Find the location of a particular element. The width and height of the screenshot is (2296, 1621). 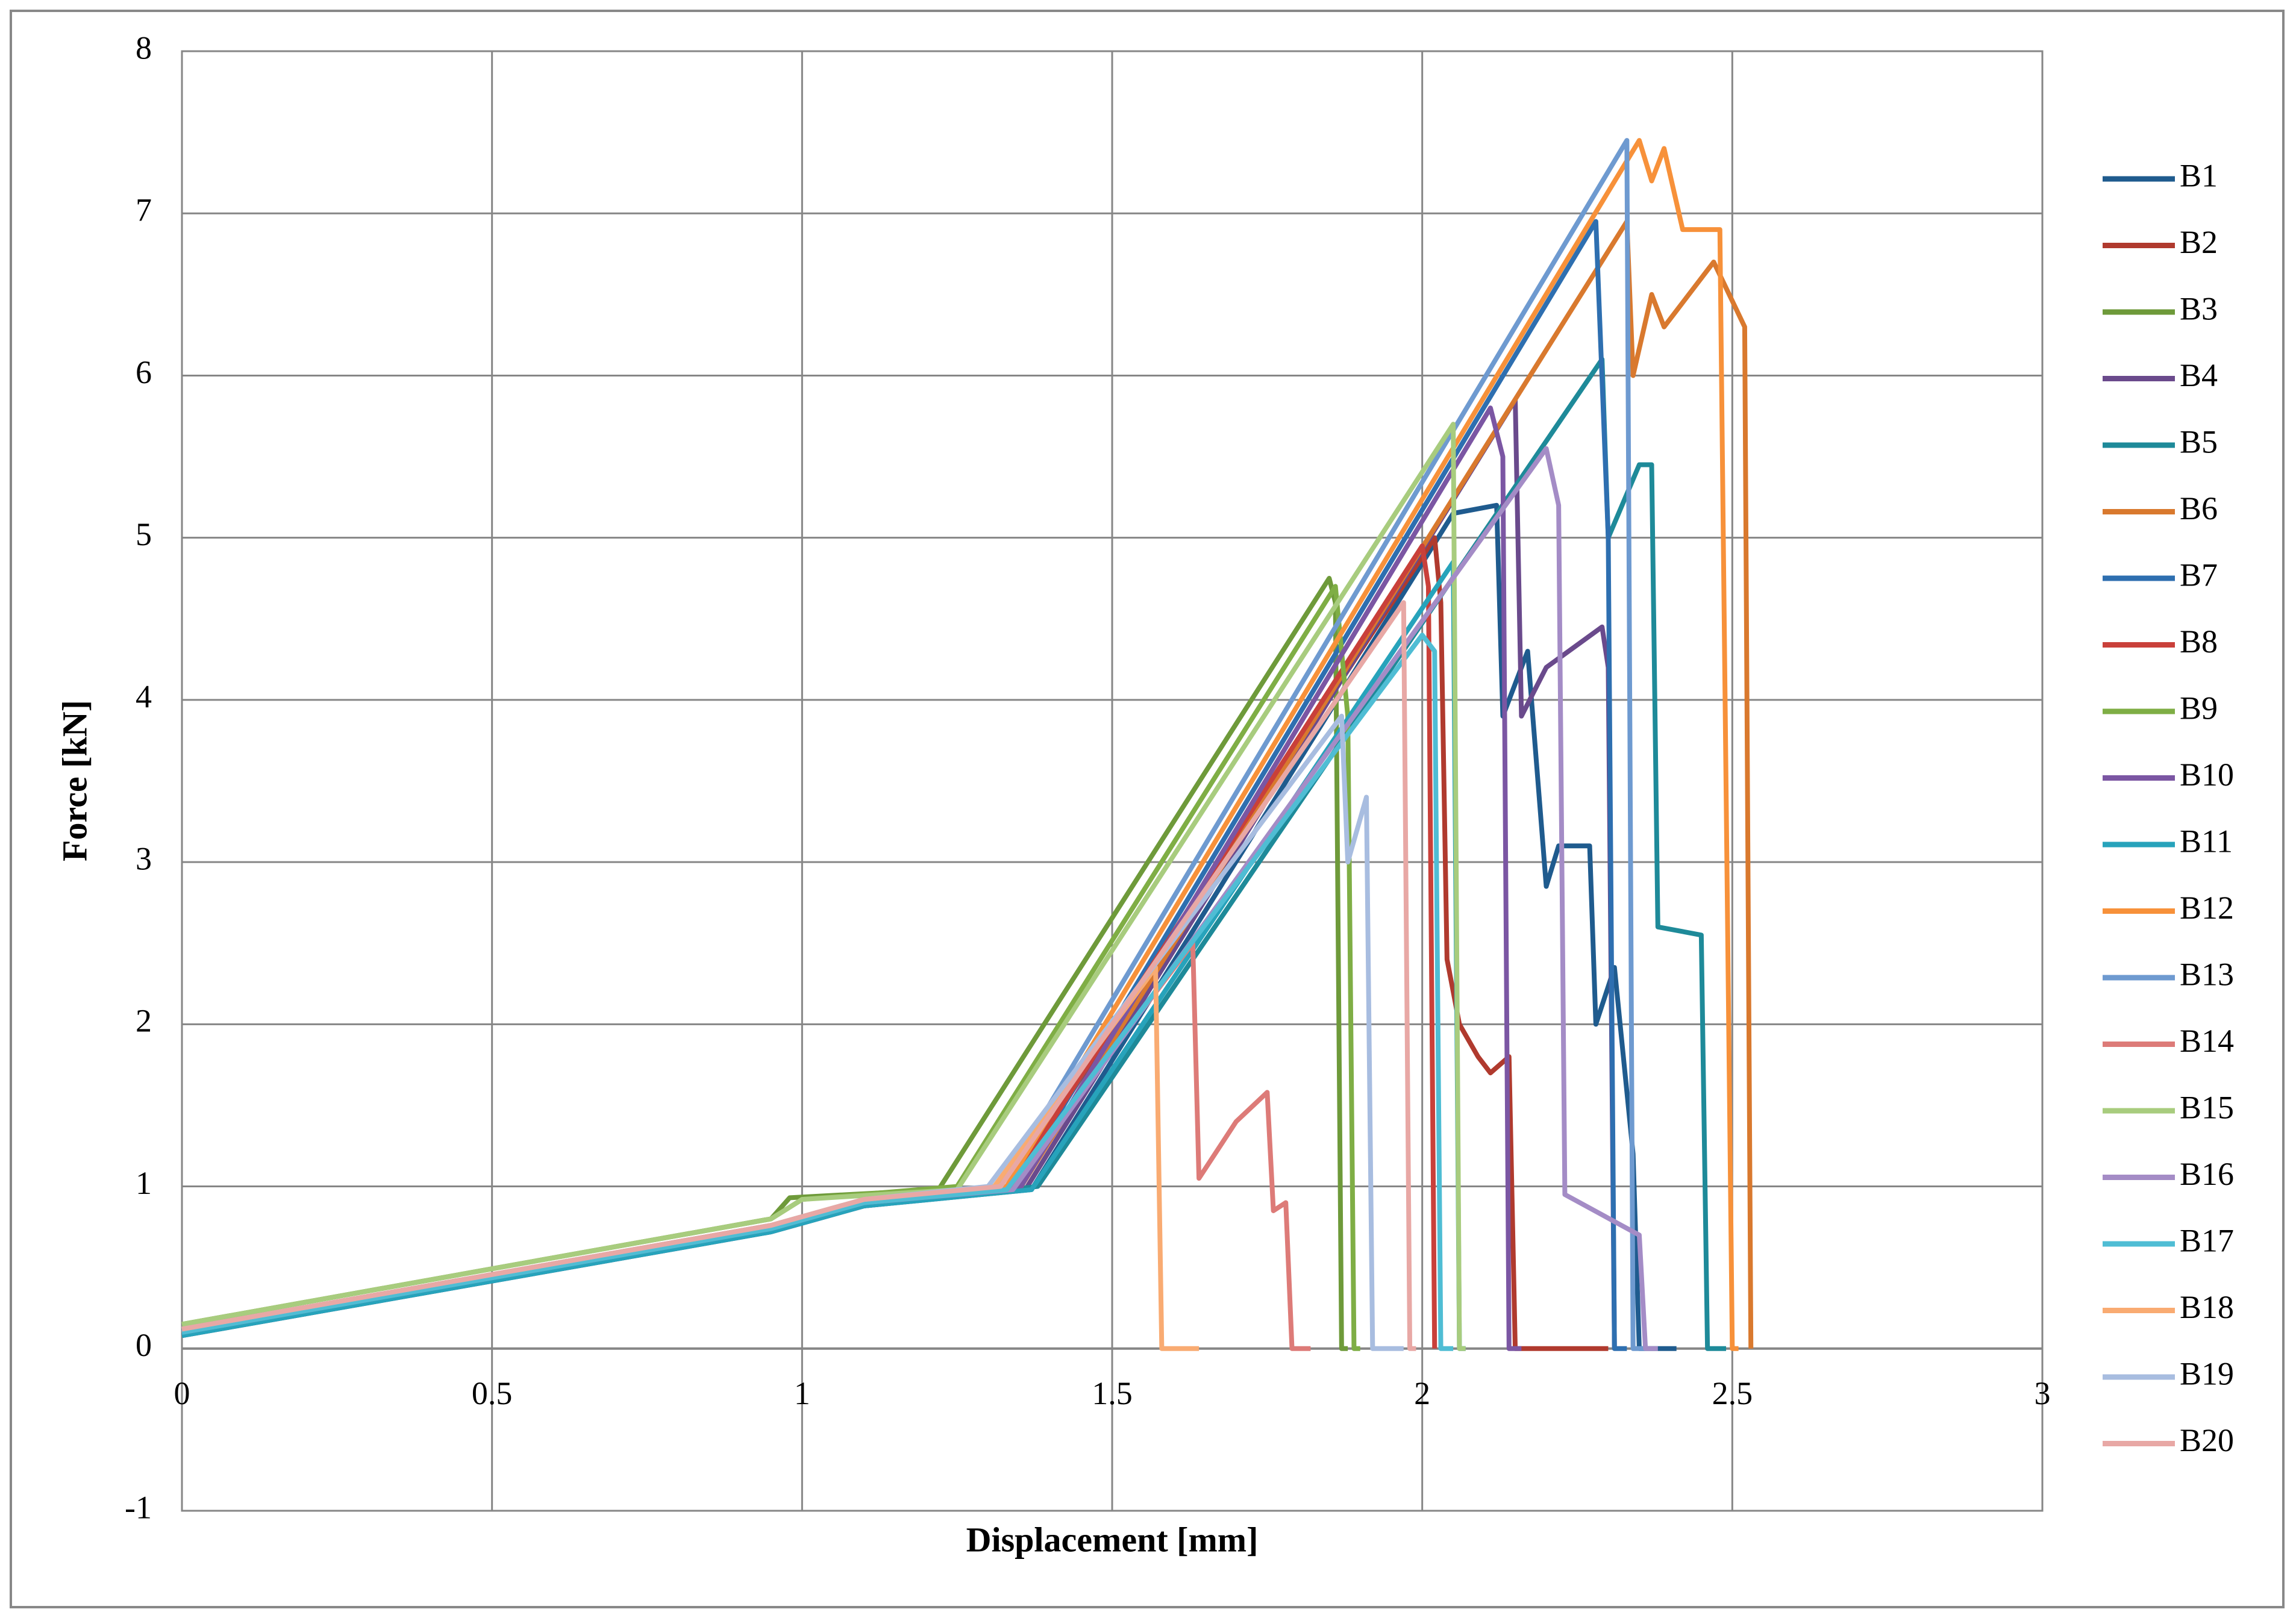

y-tick-label: 7 is located at coordinates (144, 210).